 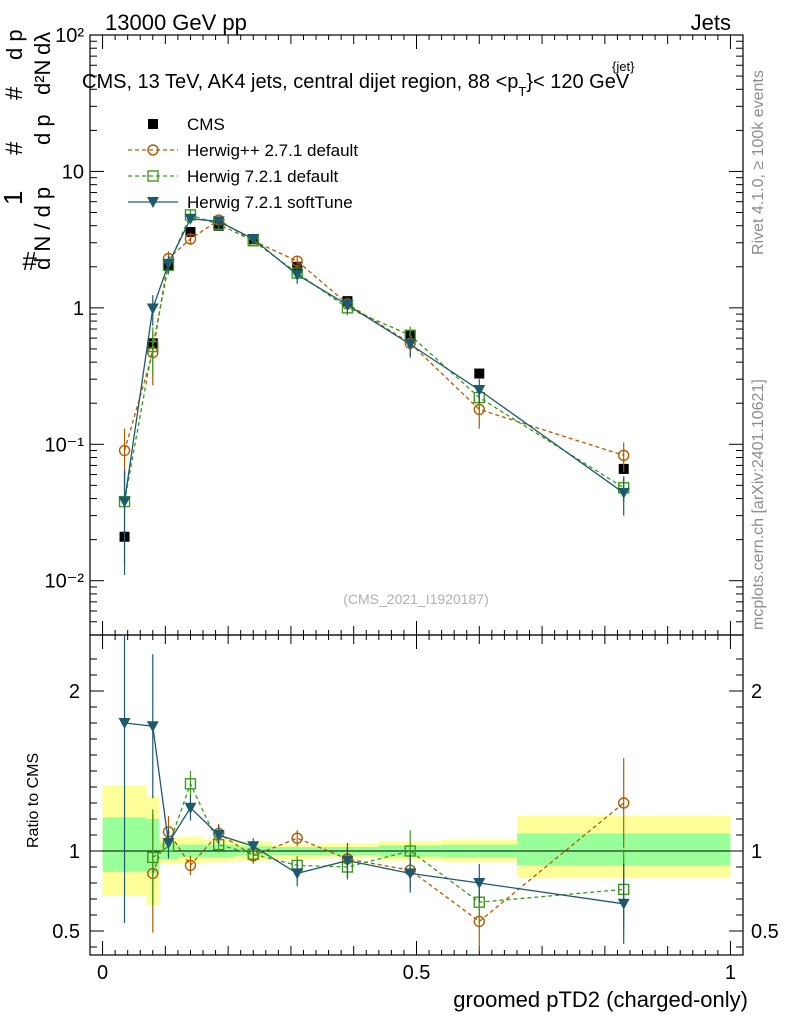 What do you see at coordinates (388, 862) in the screenshot?
I see `ratio-series-line` at bounding box center [388, 862].